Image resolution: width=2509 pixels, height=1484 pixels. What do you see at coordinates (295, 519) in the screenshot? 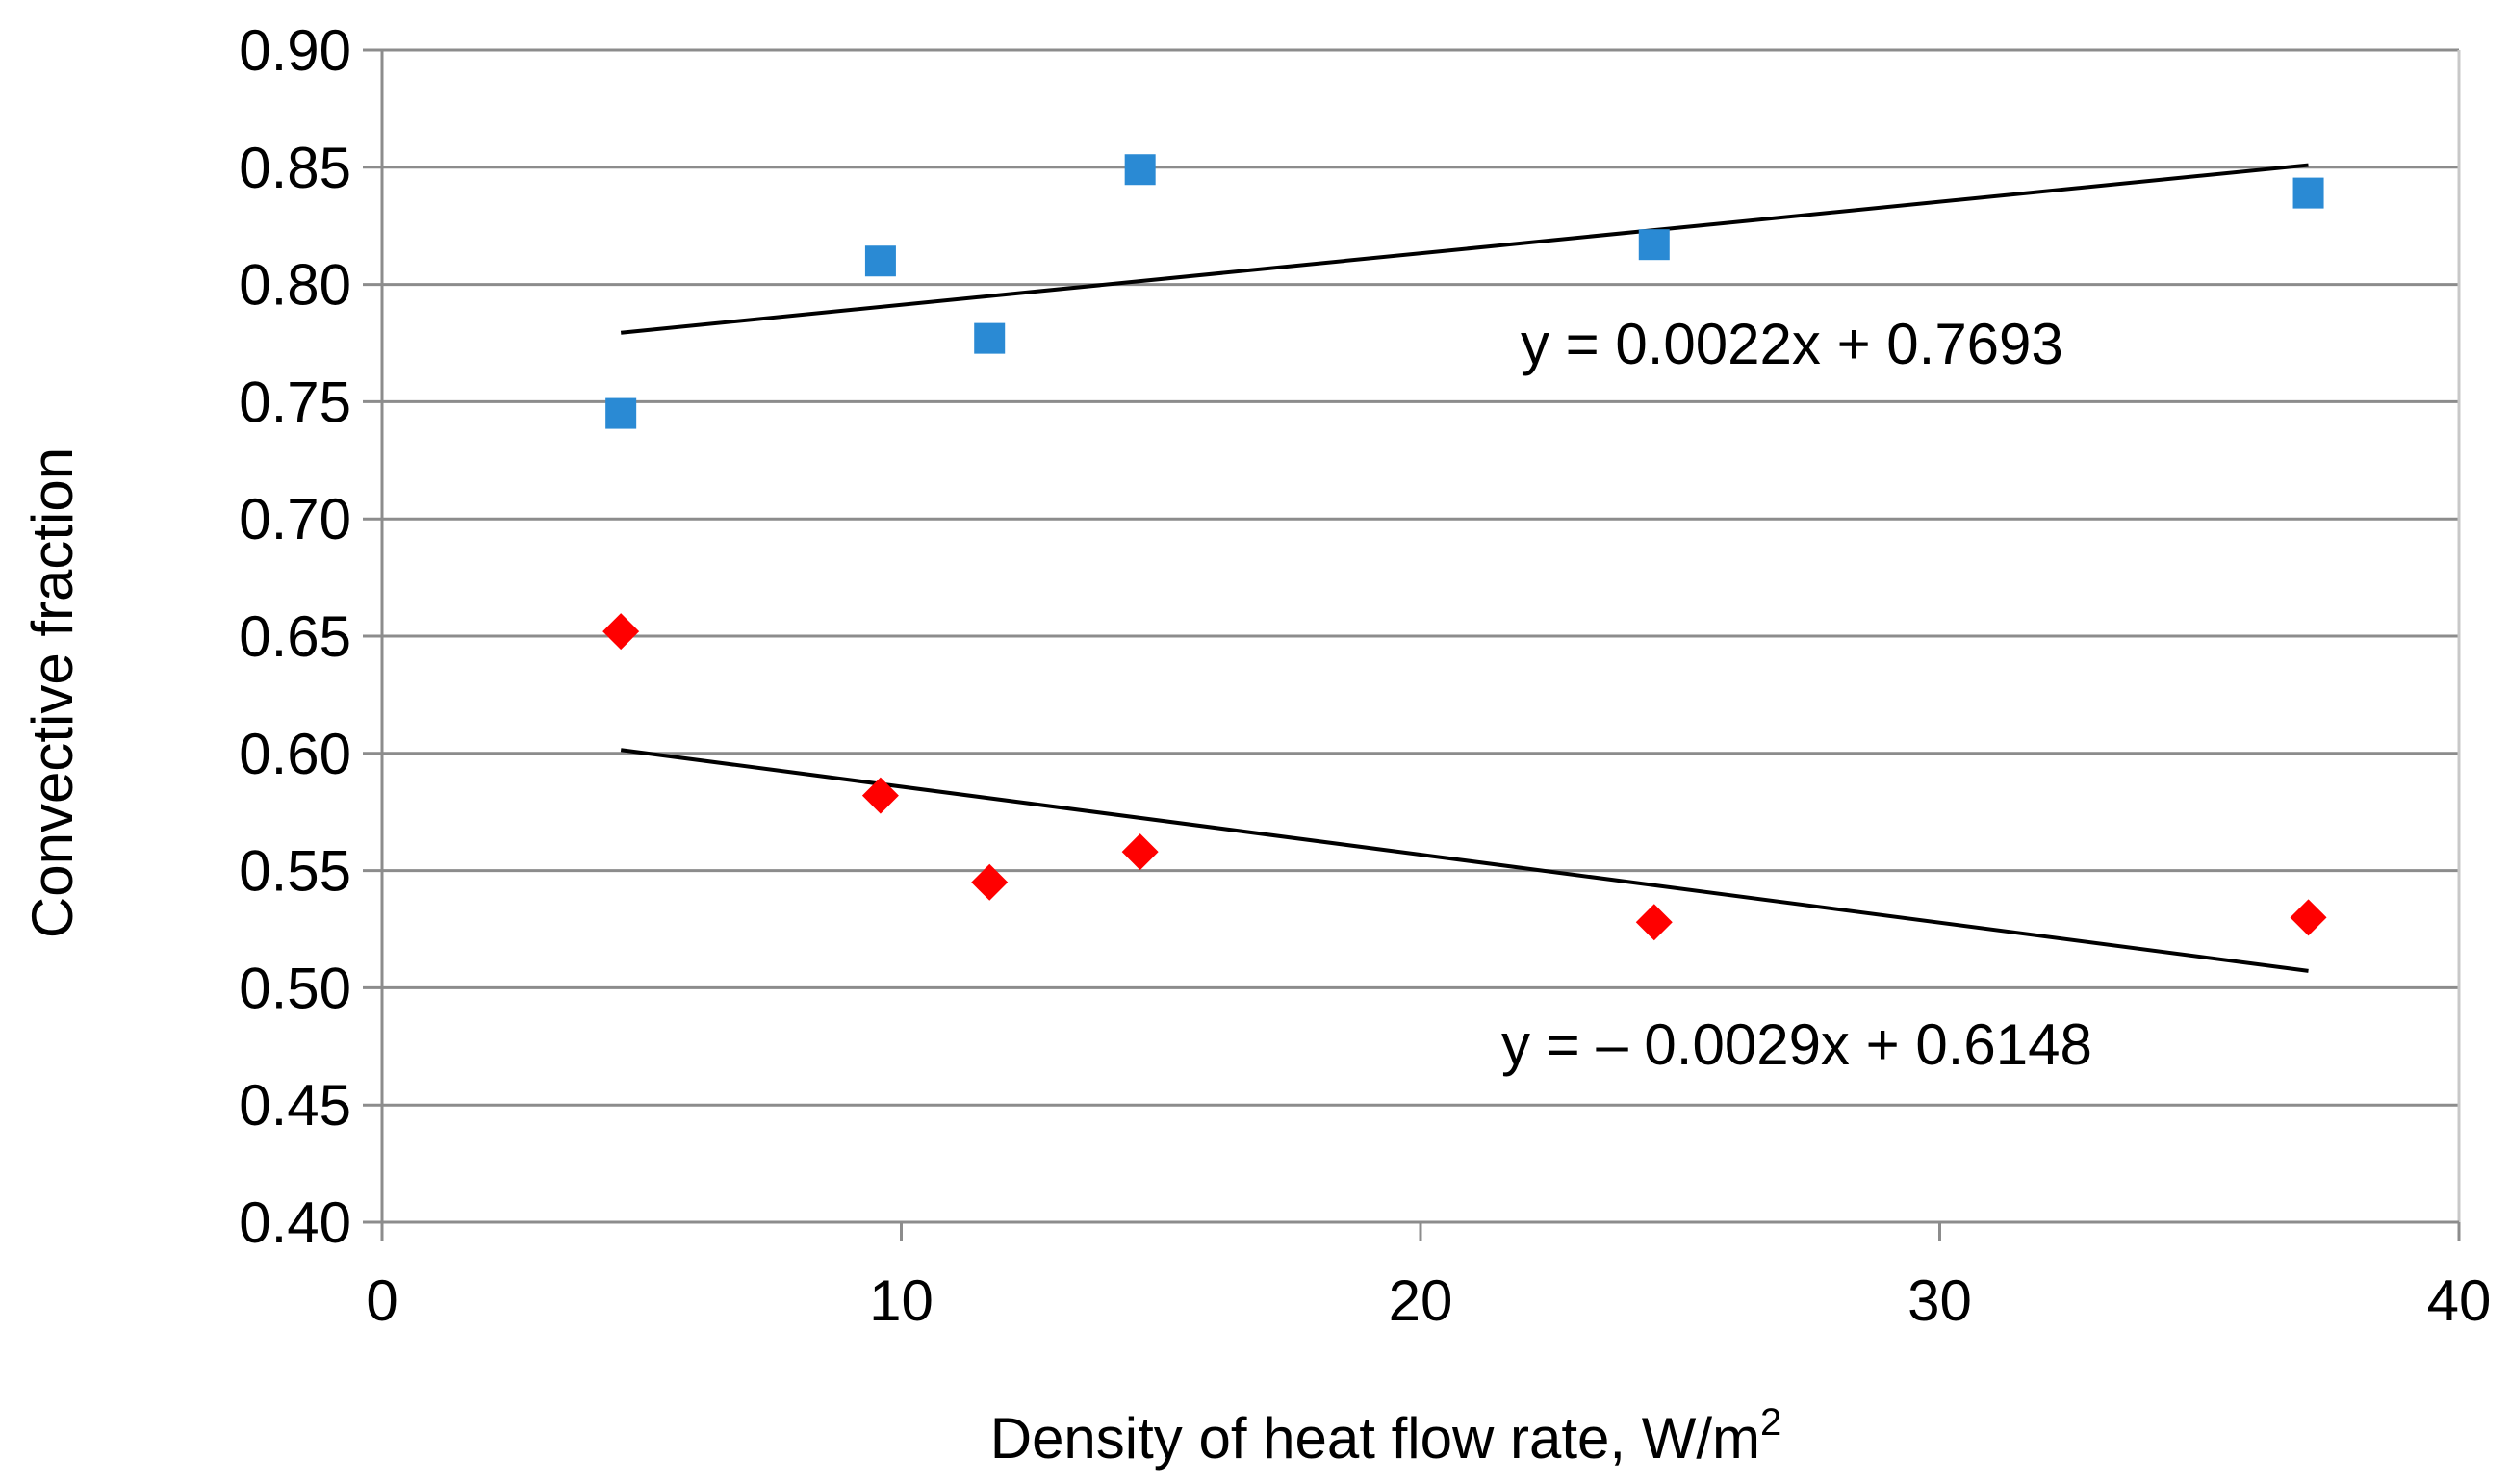
I see `y-tick-label: 0.70` at bounding box center [295, 519].